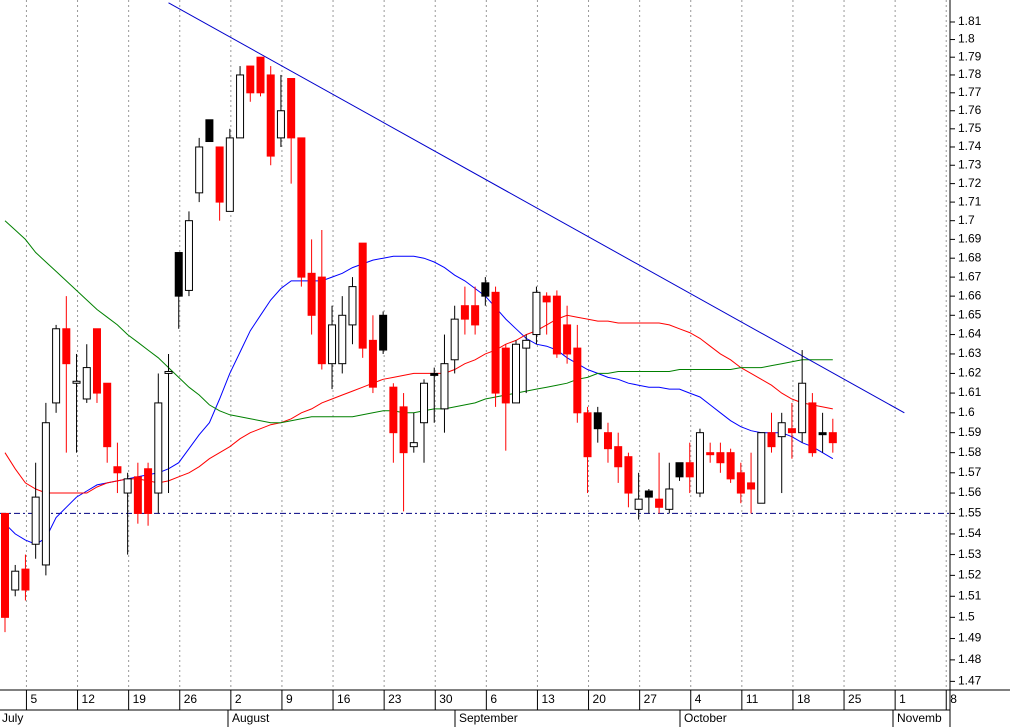 Image resolution: width=1010 pixels, height=727 pixels. I want to click on y-tick-label: 1.78, so click(970, 74).